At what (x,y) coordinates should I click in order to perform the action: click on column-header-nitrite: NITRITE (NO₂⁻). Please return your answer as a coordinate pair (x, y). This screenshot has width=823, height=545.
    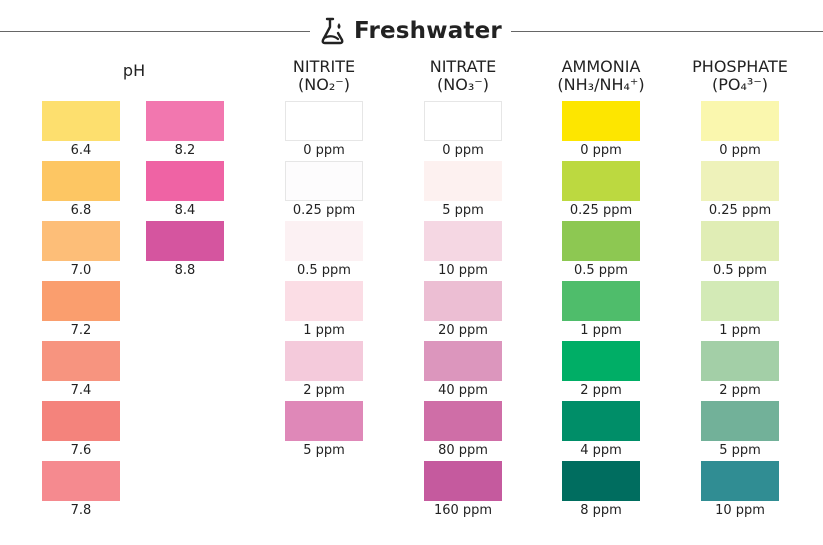
    Looking at the image, I should click on (324, 76).